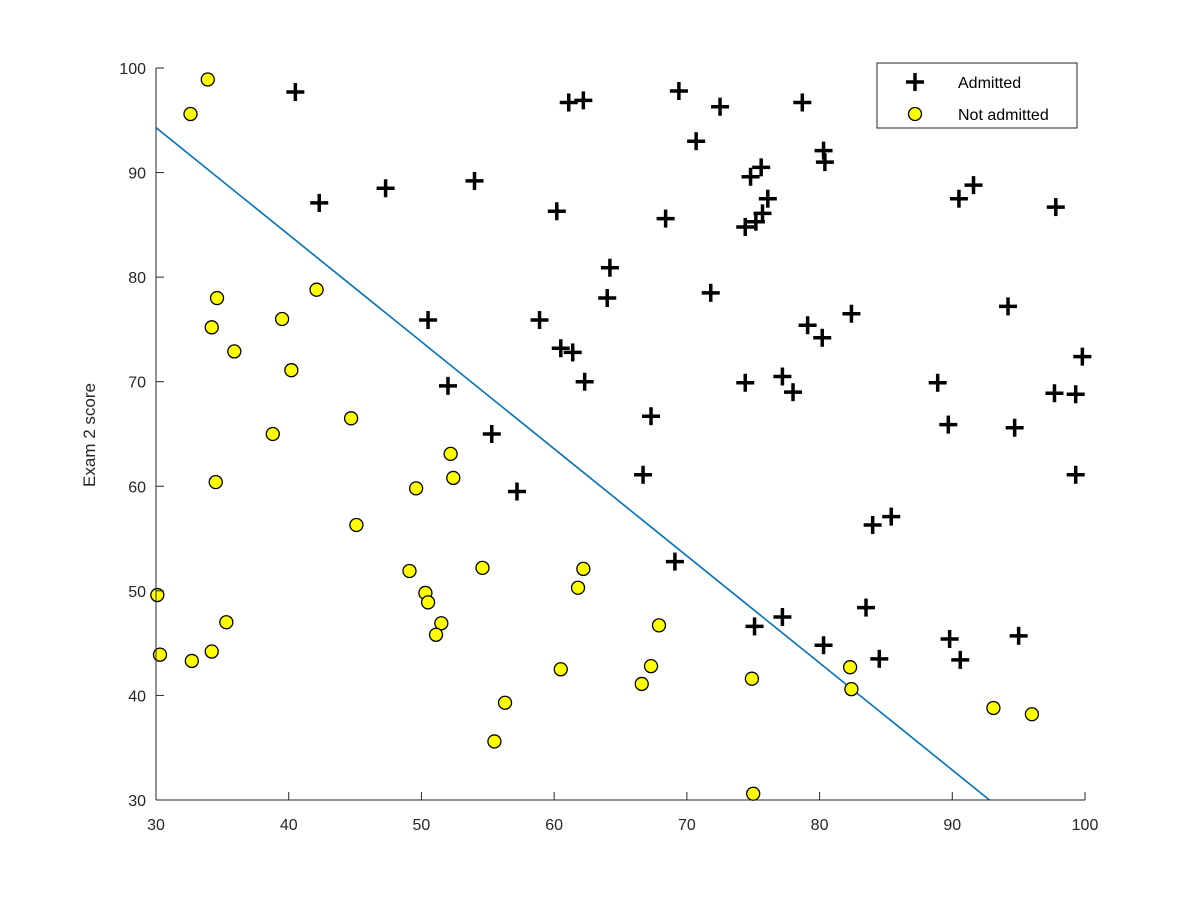  What do you see at coordinates (289, 825) in the screenshot?
I see `x-tick-label: 40` at bounding box center [289, 825].